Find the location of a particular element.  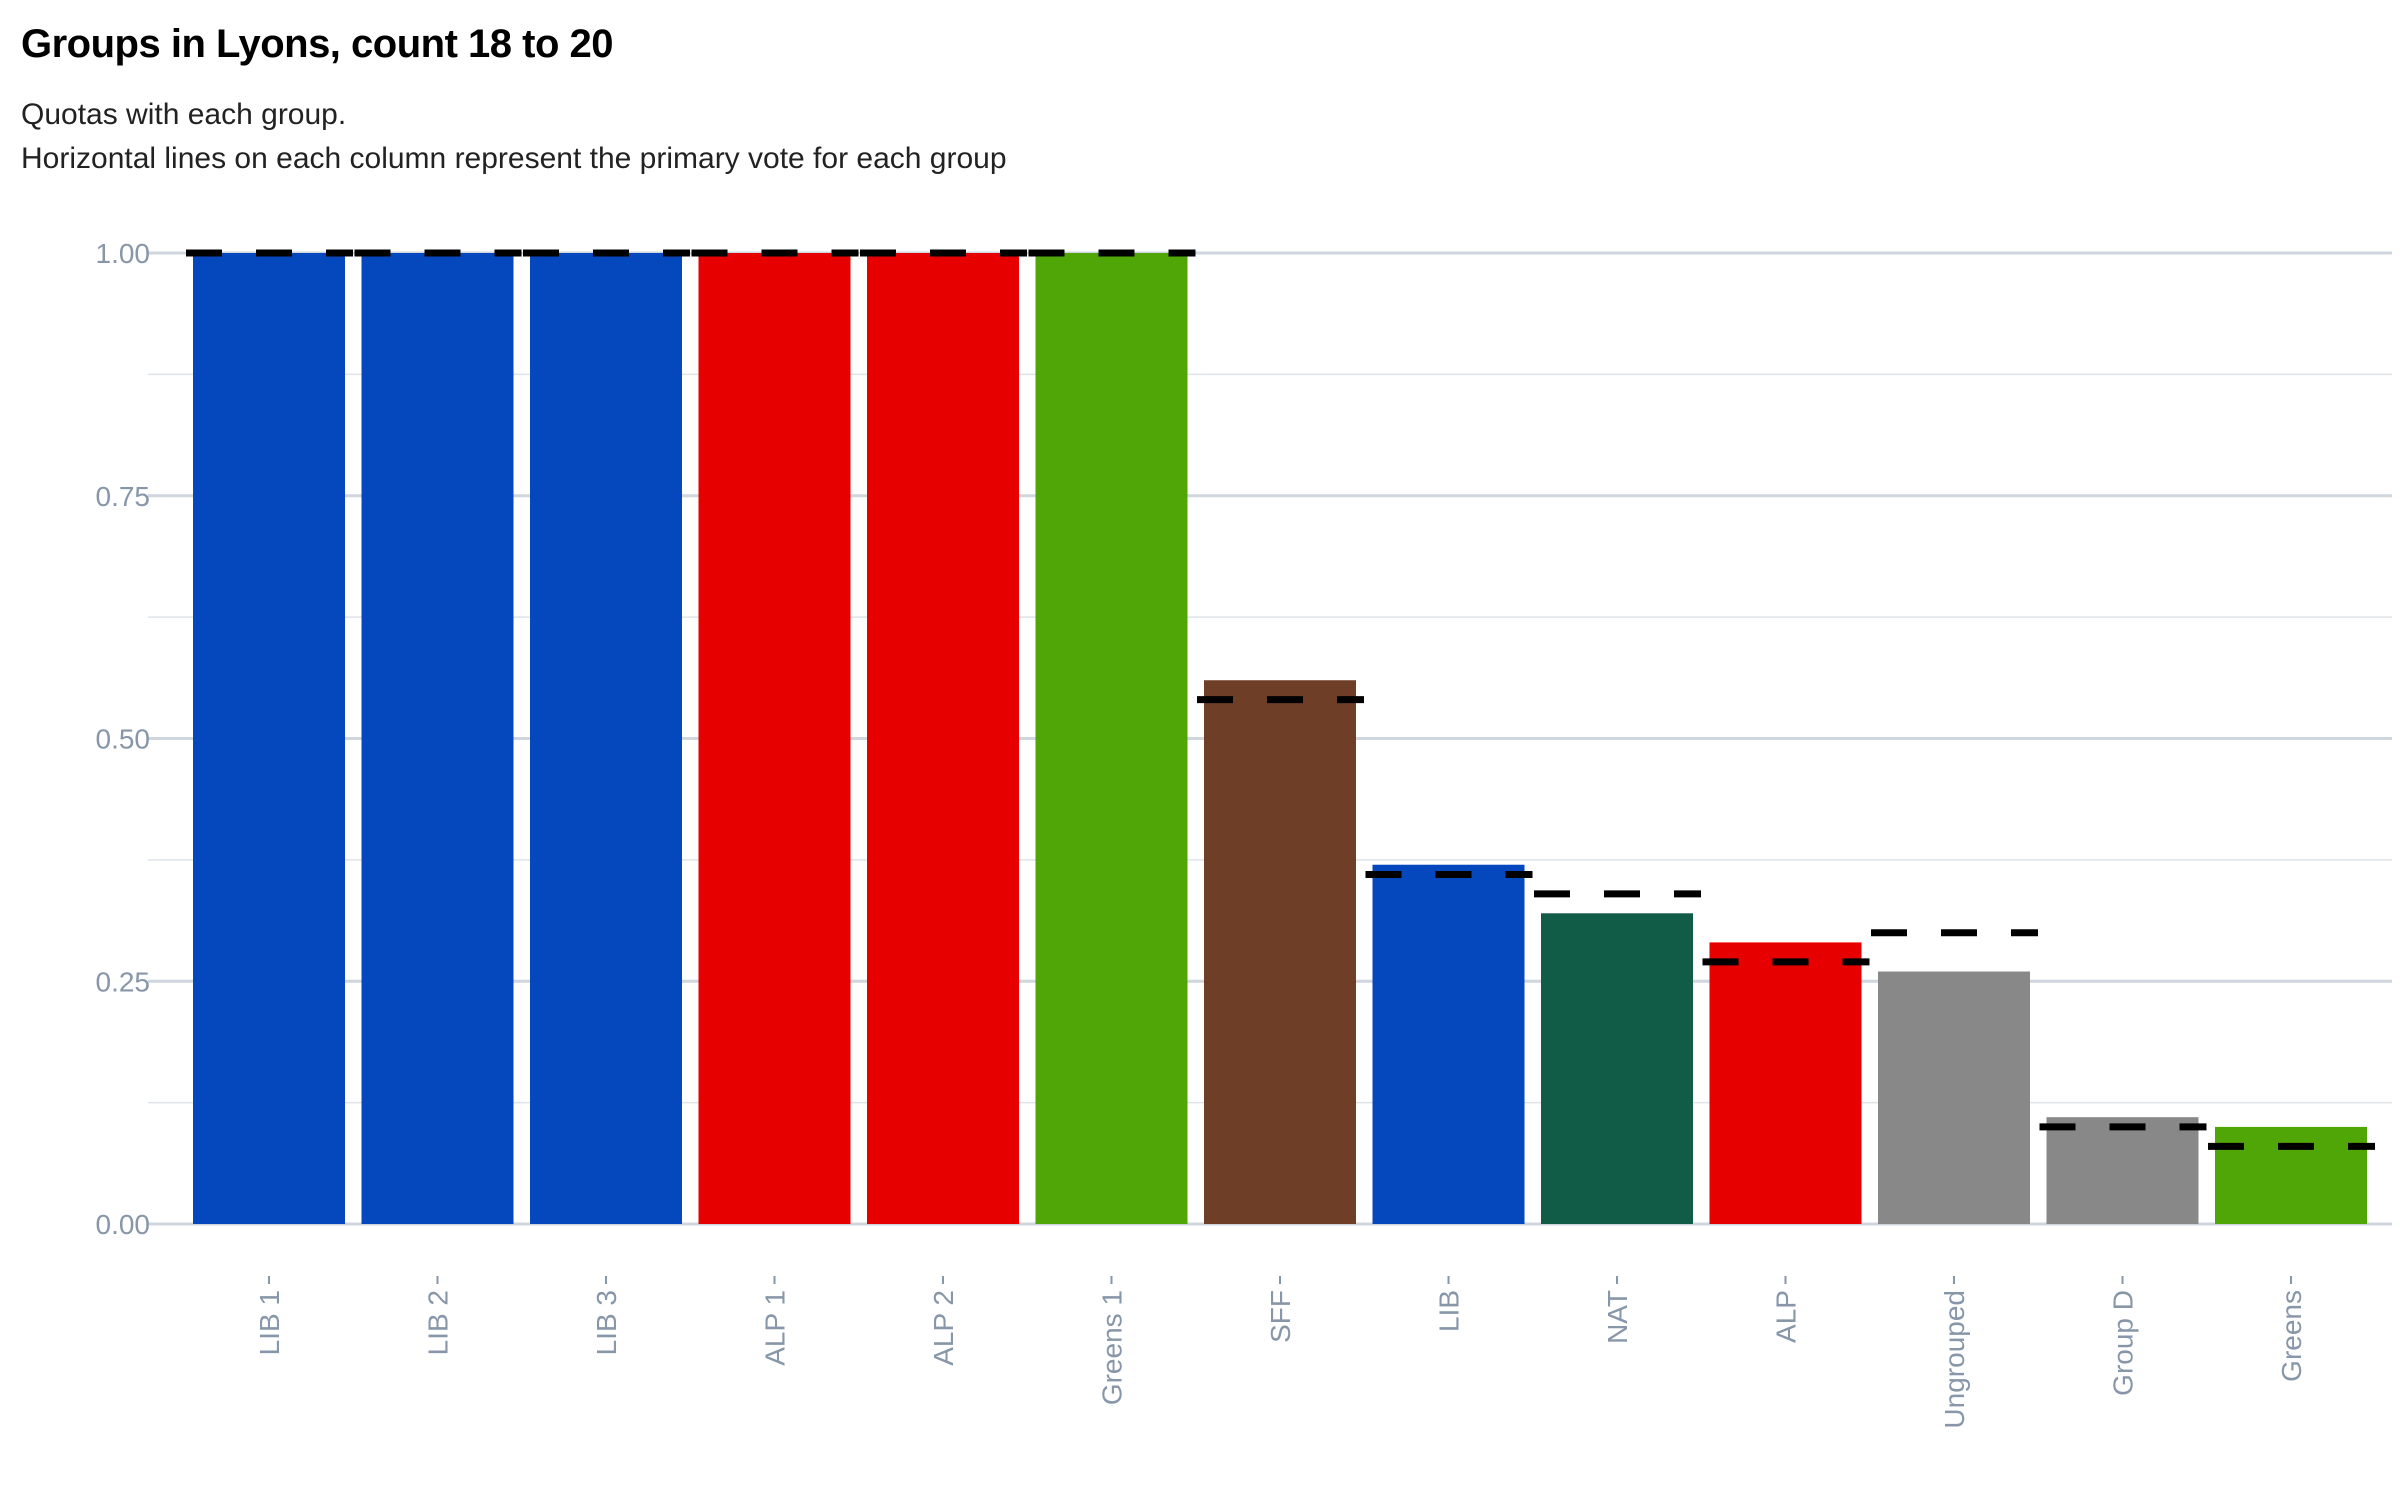

x-tick-label: Greens 1 is located at coordinates (1112, 1347).